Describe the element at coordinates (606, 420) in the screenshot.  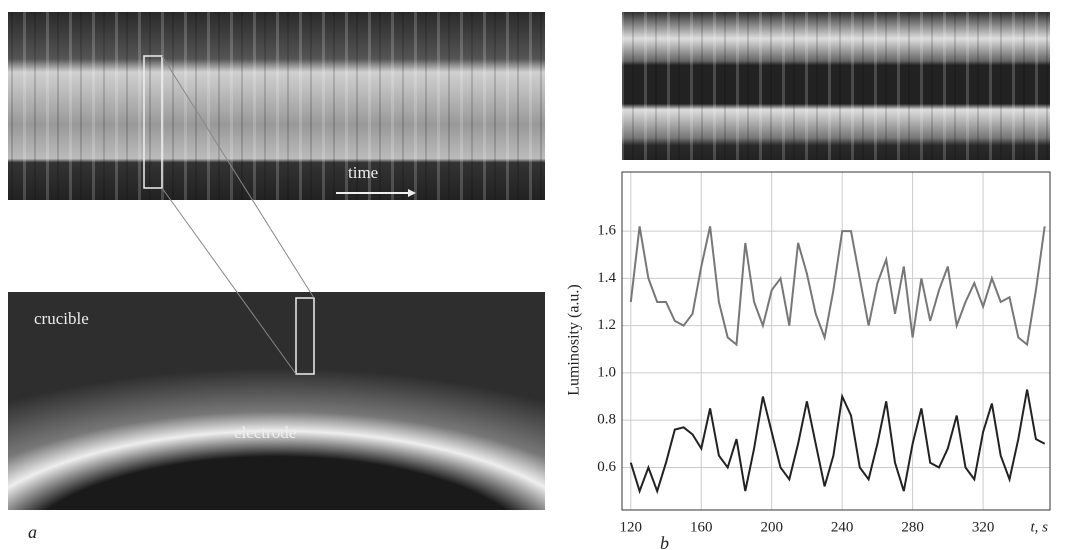
I see `y-tick-label: 0.8` at that location.